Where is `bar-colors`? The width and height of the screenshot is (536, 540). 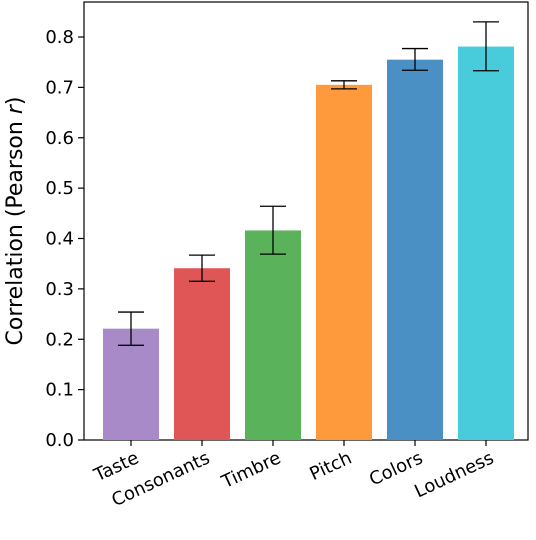
bar-colors is located at coordinates (415, 249).